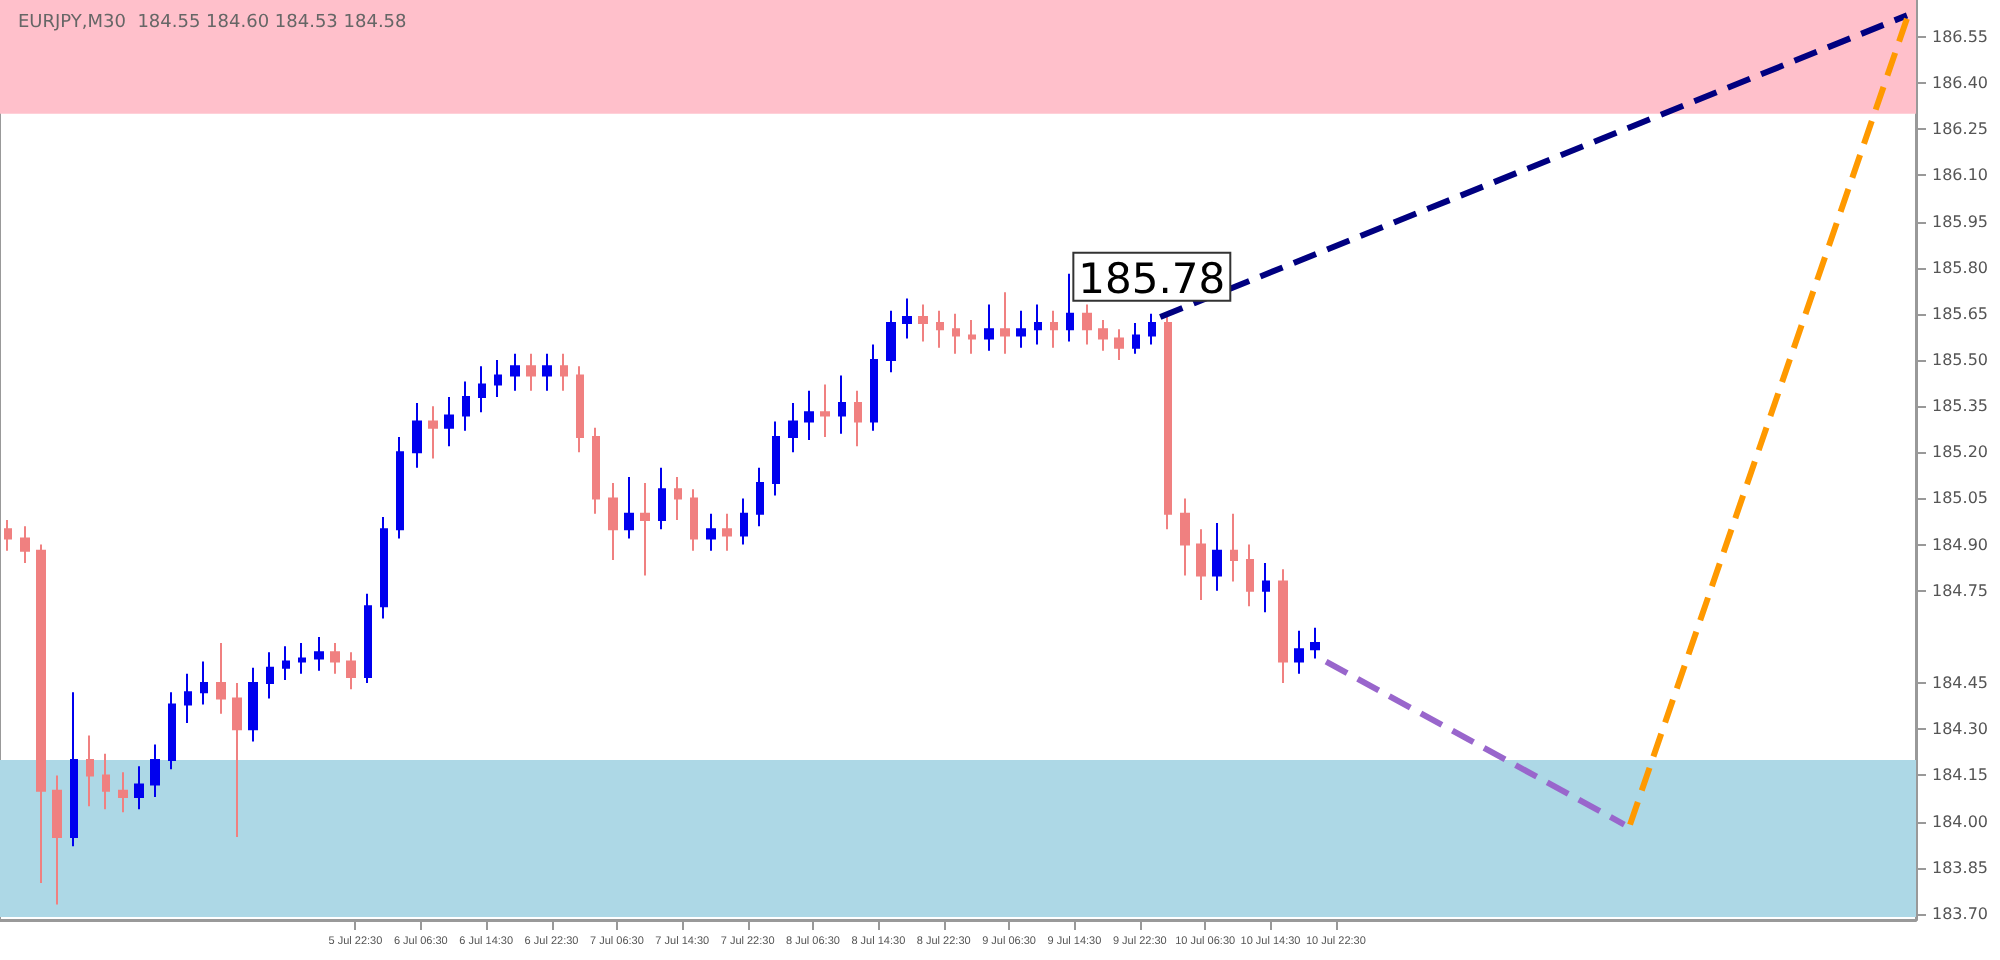  What do you see at coordinates (1960, 452) in the screenshot?
I see `y-tick-label: 185.20` at bounding box center [1960, 452].